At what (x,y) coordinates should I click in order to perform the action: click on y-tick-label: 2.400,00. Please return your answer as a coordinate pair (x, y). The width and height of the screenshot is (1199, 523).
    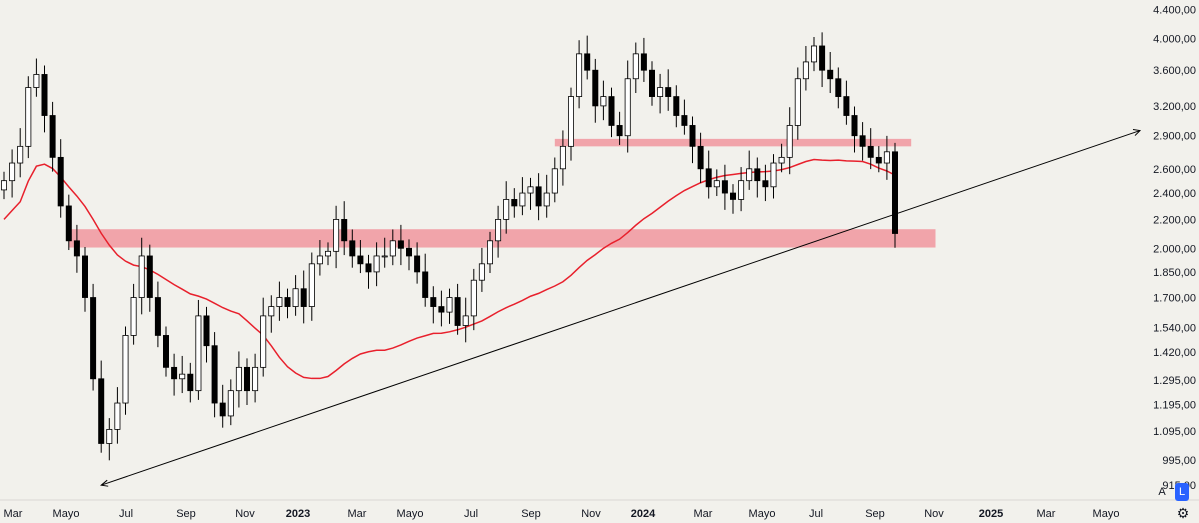
    Looking at the image, I should click on (1174, 194).